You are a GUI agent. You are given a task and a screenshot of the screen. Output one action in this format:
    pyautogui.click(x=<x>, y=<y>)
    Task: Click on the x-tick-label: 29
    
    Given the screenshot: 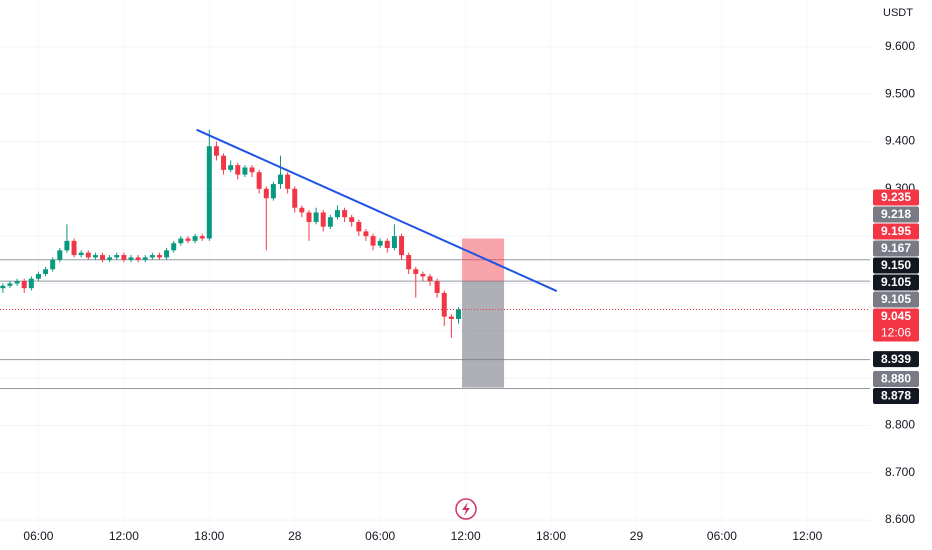 What is the action you would take?
    pyautogui.click(x=637, y=536)
    